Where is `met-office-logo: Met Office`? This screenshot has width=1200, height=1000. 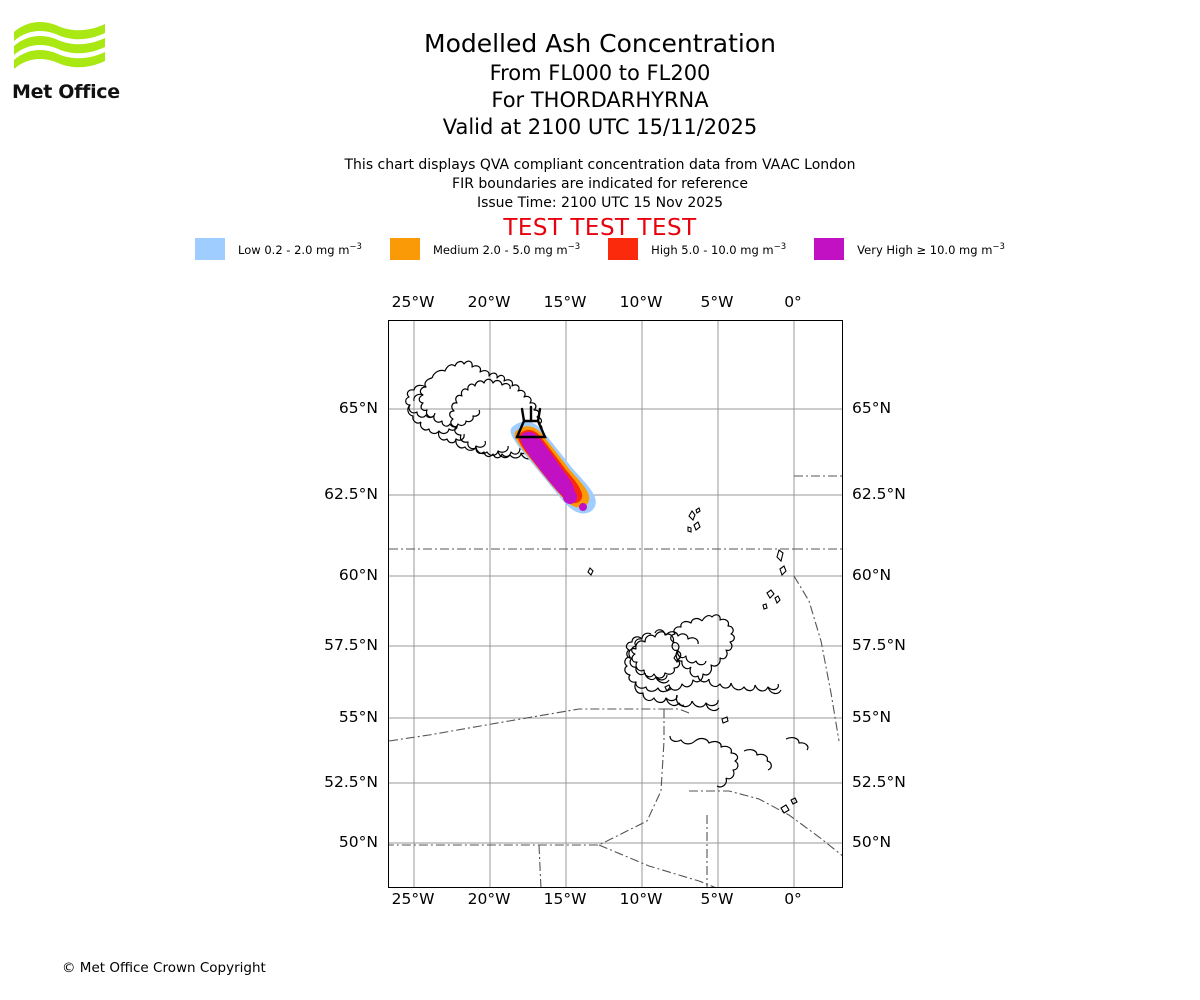 met-office-logo: Met Office is located at coordinates (67, 65).